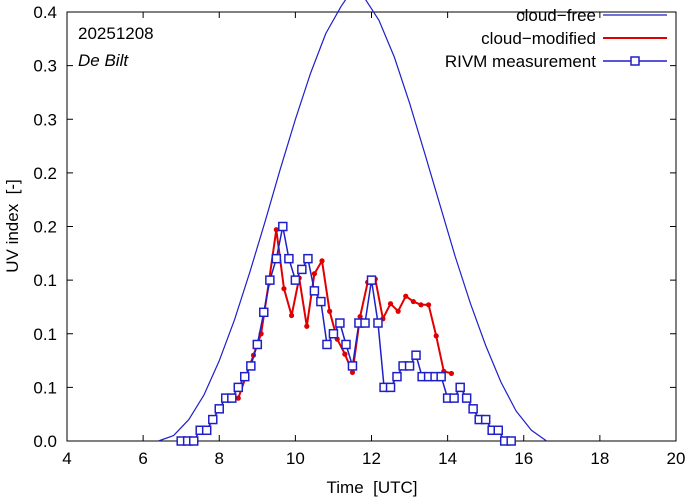 The image size is (694, 501). What do you see at coordinates (45, 12) in the screenshot?
I see `y-tick-label: 0.4` at bounding box center [45, 12].